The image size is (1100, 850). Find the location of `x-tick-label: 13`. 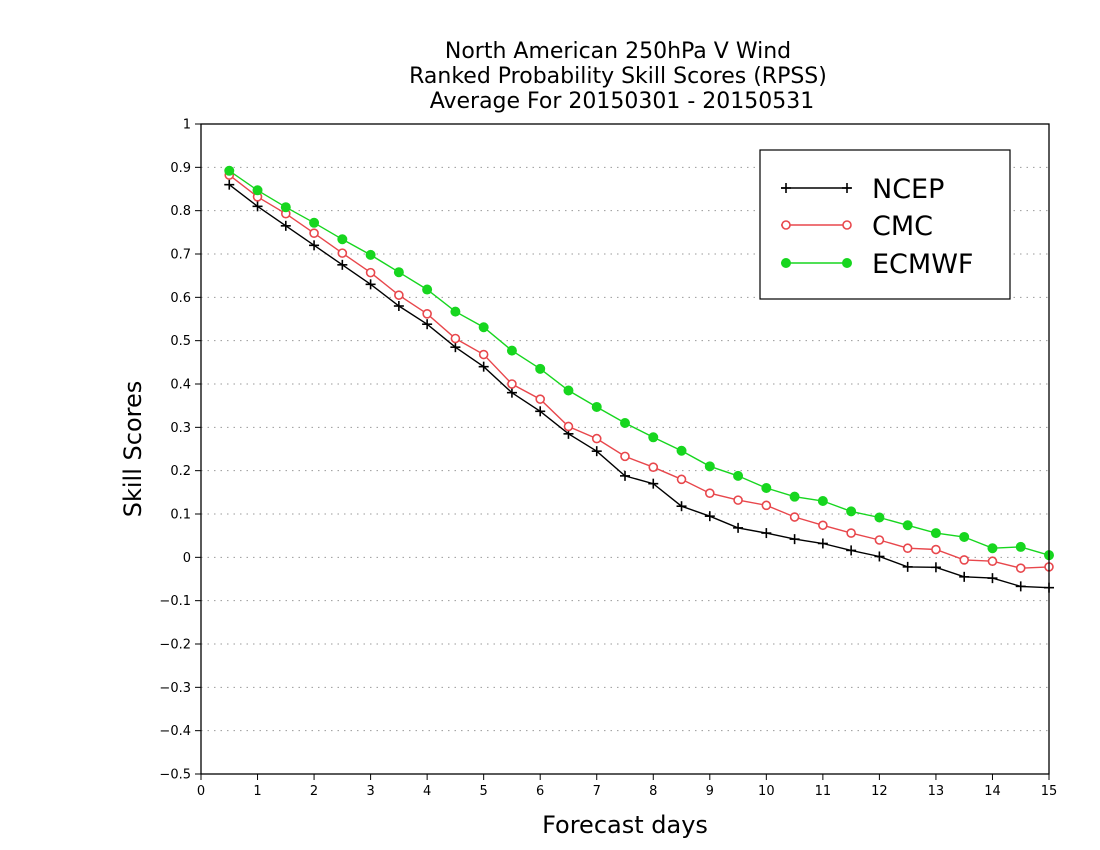

x-tick-label: 13 is located at coordinates (936, 791).